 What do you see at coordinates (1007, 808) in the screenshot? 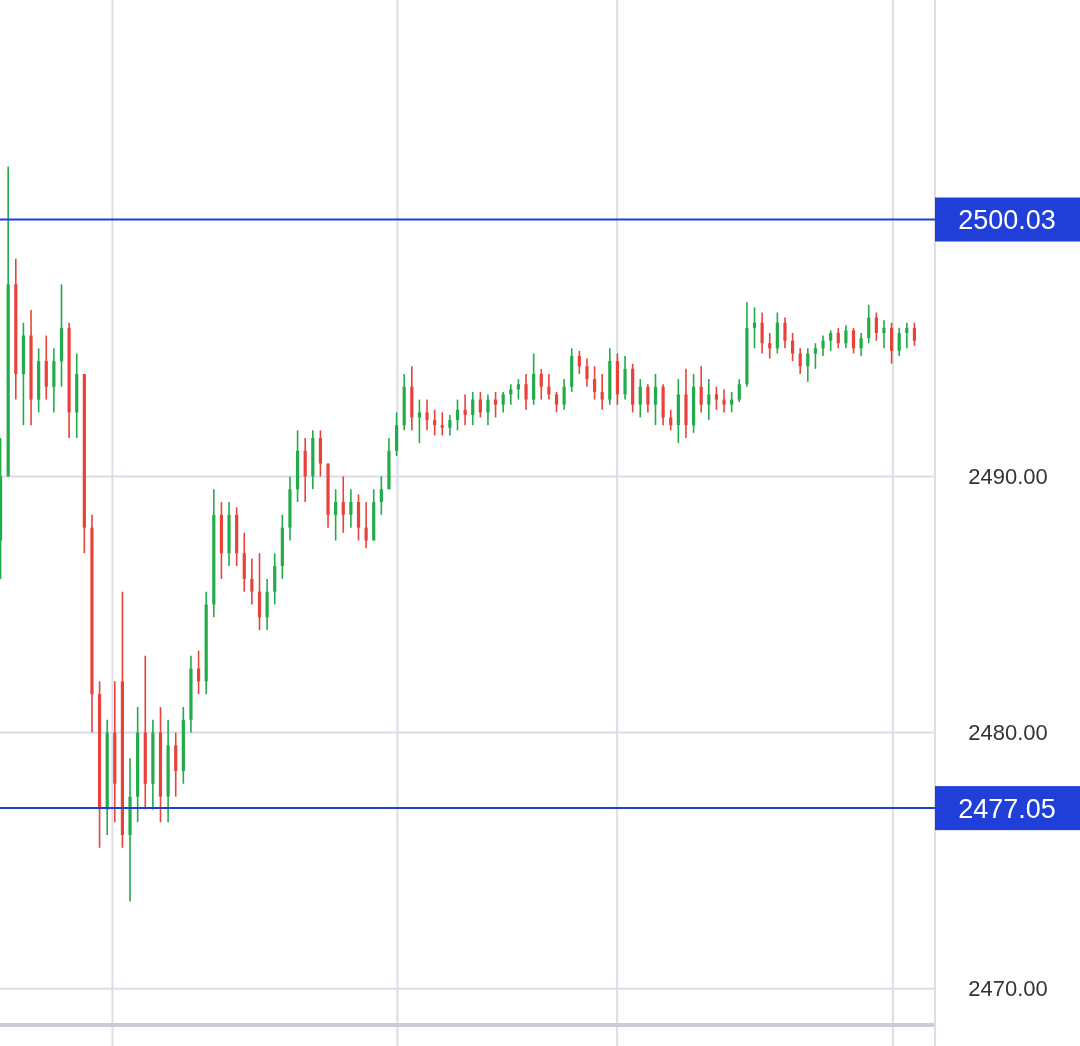
I see `ref-line-label: 2477.05` at bounding box center [1007, 808].